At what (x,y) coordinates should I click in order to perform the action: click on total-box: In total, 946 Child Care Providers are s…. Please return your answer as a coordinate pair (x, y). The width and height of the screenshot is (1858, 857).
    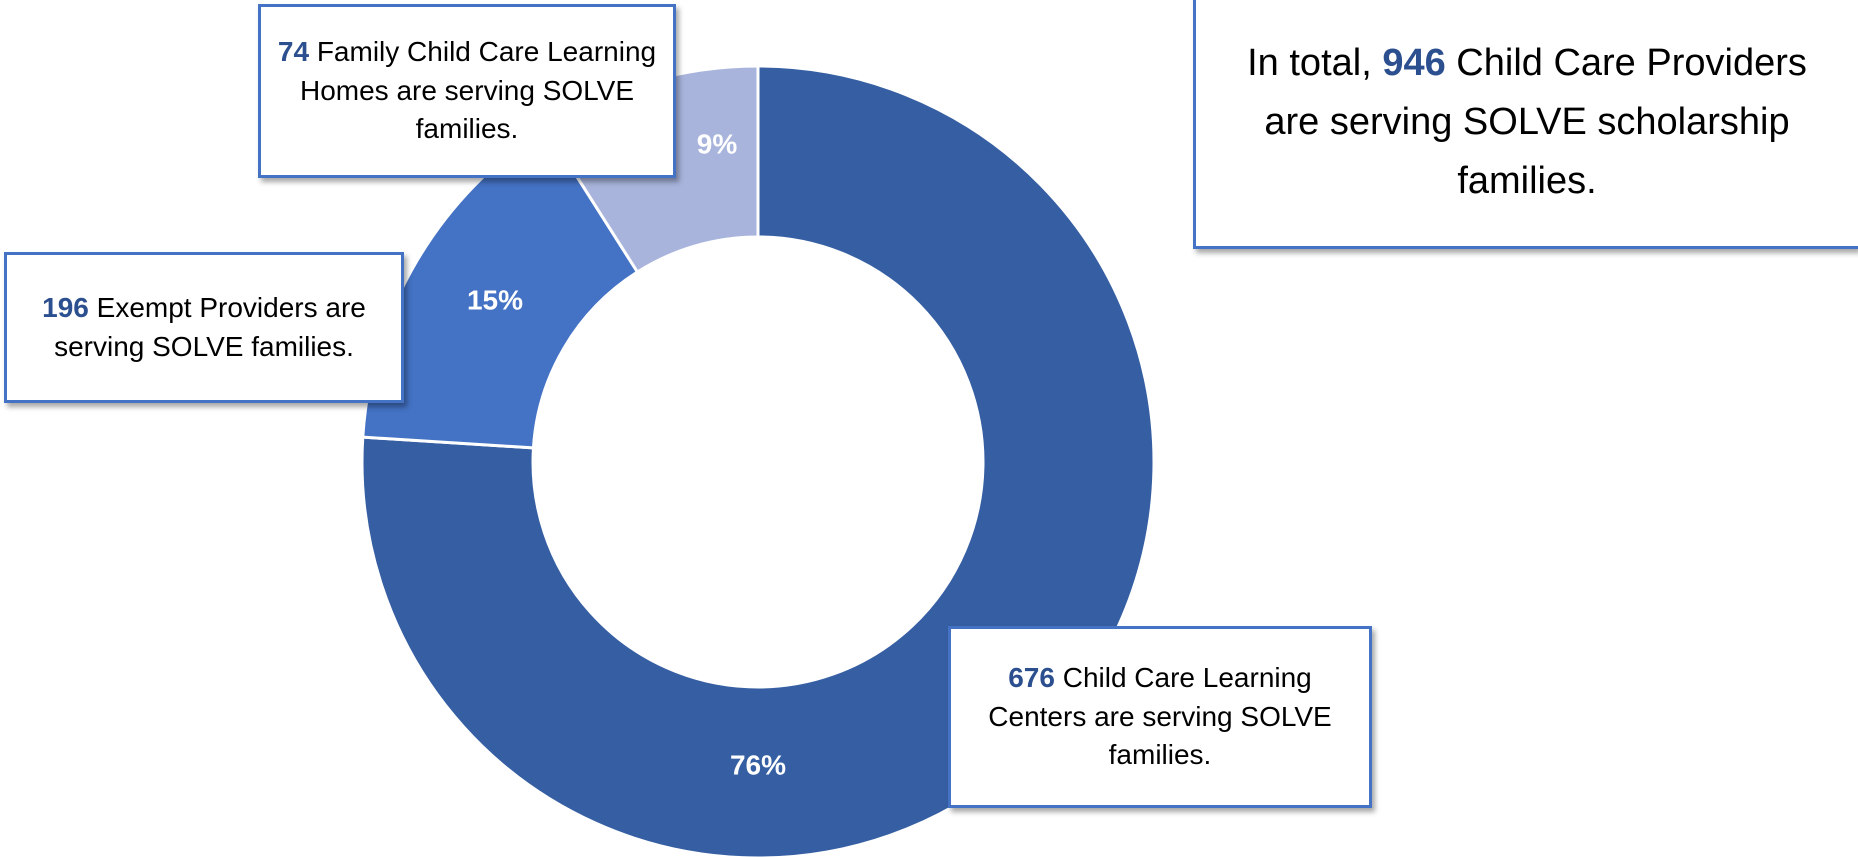
    Looking at the image, I should click on (1525, 124).